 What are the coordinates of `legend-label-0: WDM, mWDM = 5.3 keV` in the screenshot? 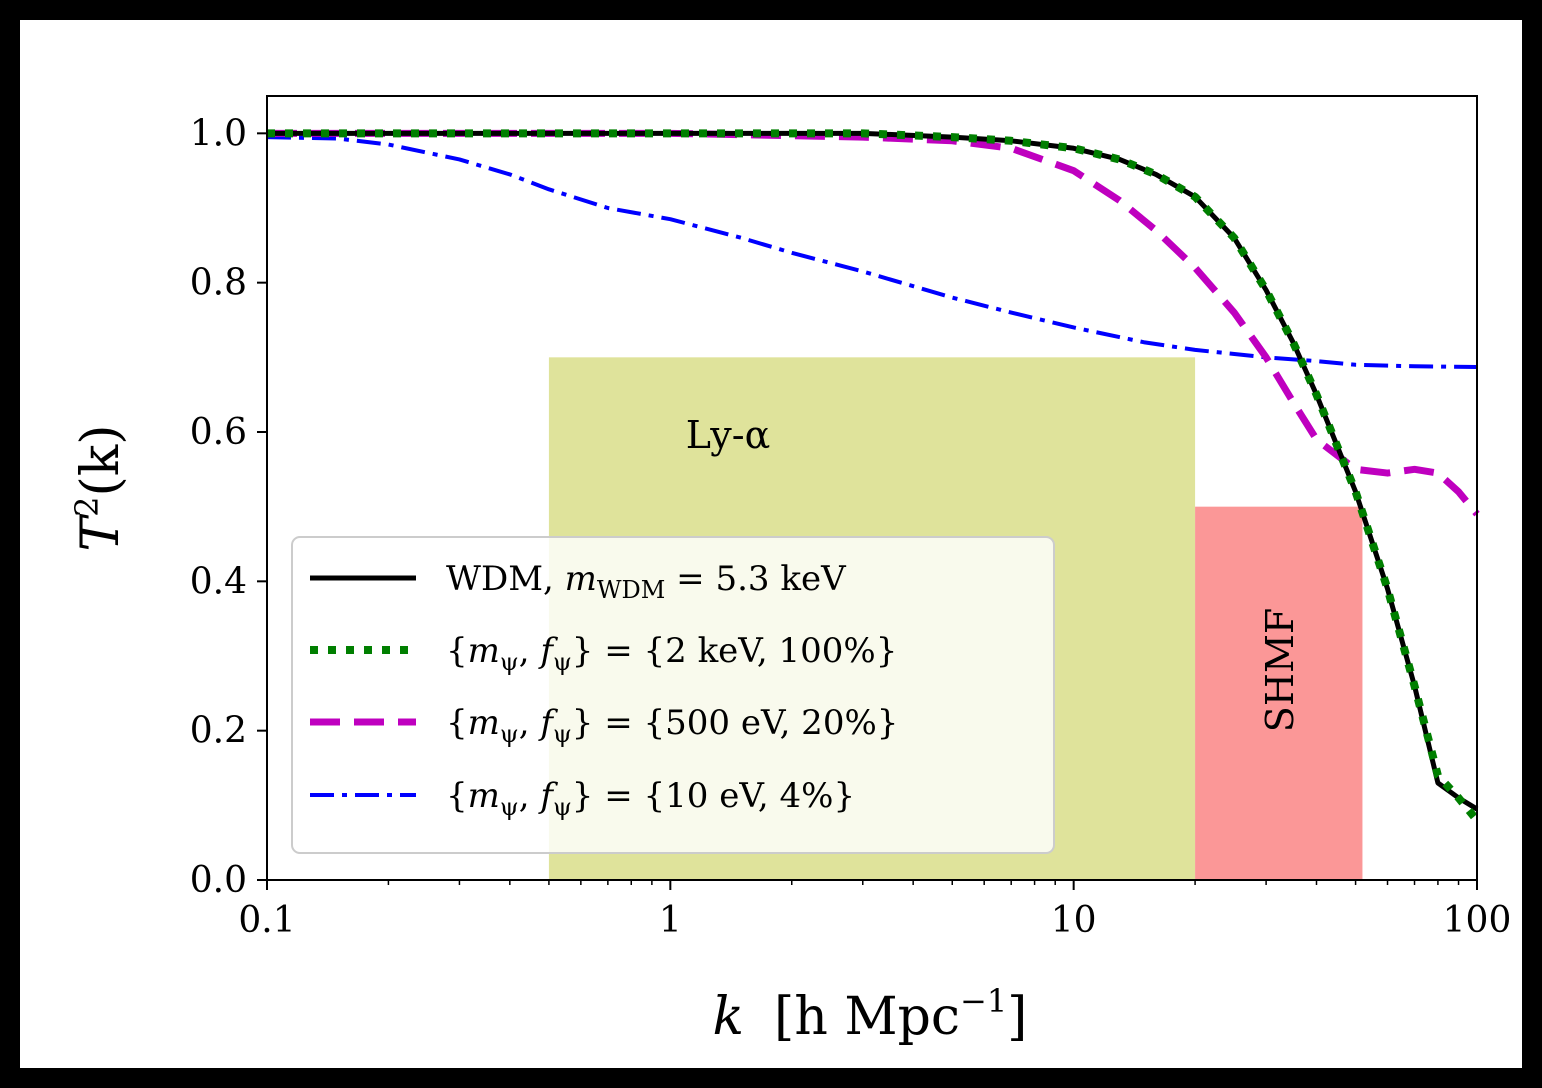 It's located at (646, 581).